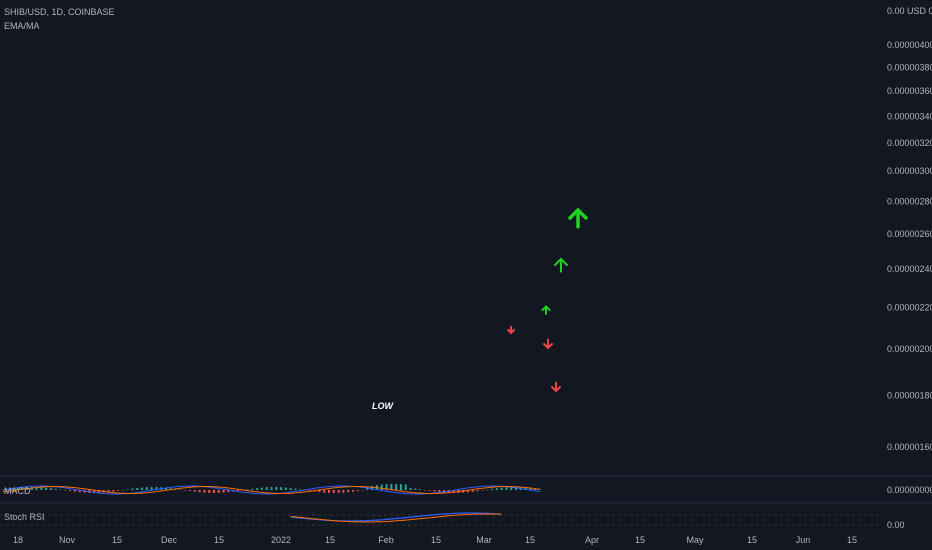 This screenshot has height=550, width=932. Describe the element at coordinates (24, 517) in the screenshot. I see `pane-label: Stoch RSI` at that location.